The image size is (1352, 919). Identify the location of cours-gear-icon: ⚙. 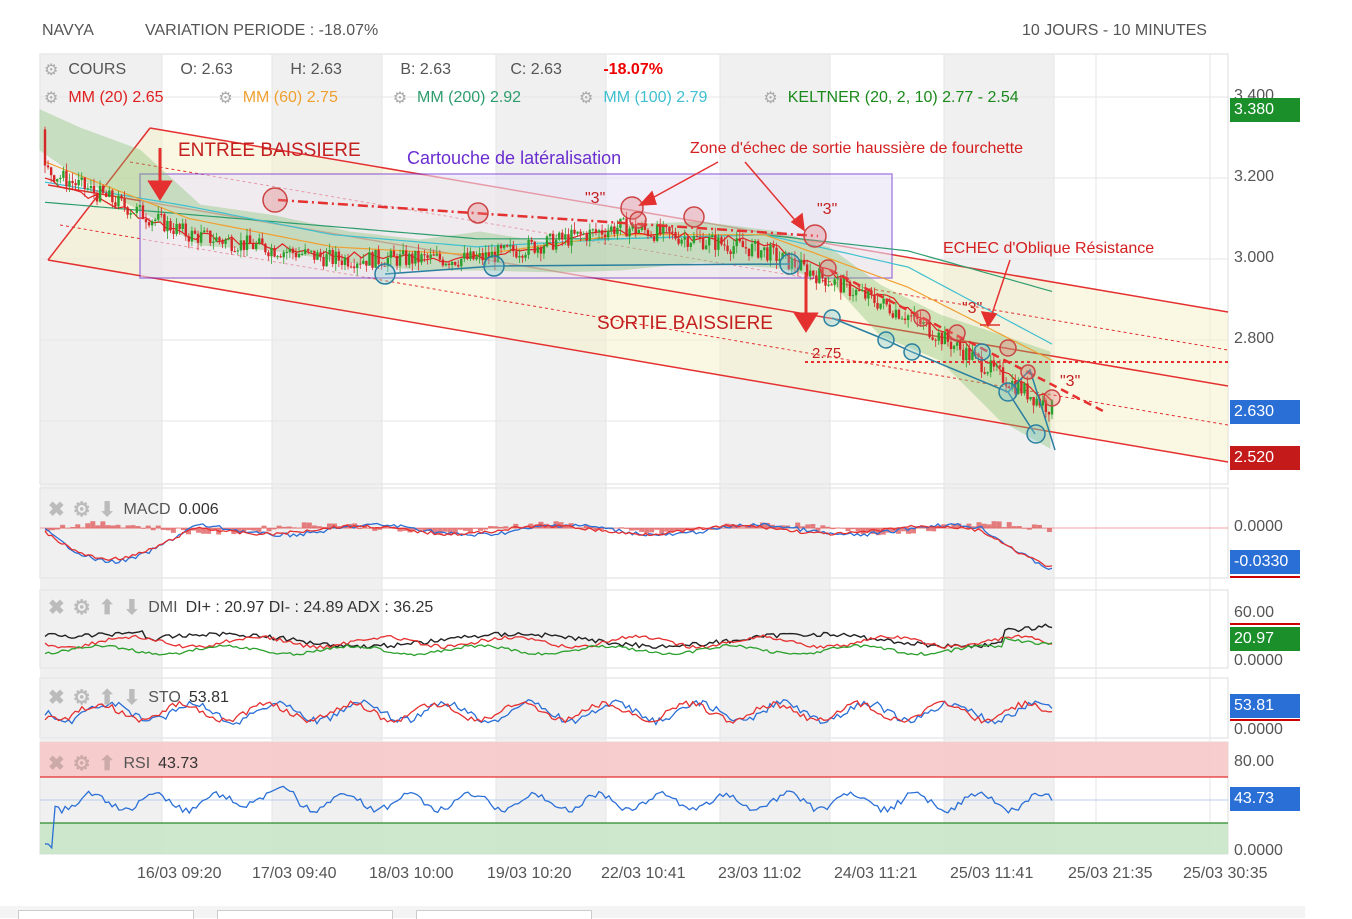
(51, 70).